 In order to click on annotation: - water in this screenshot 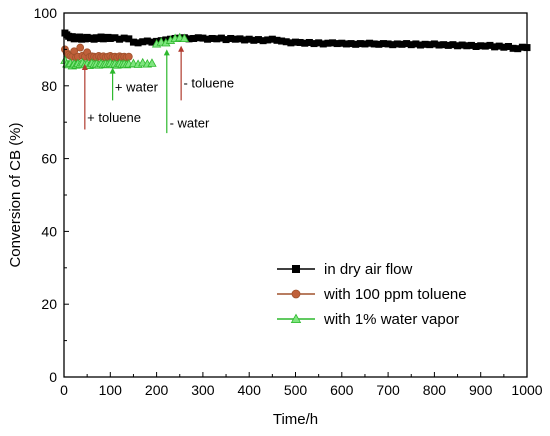, I will do `click(186, 91)`.